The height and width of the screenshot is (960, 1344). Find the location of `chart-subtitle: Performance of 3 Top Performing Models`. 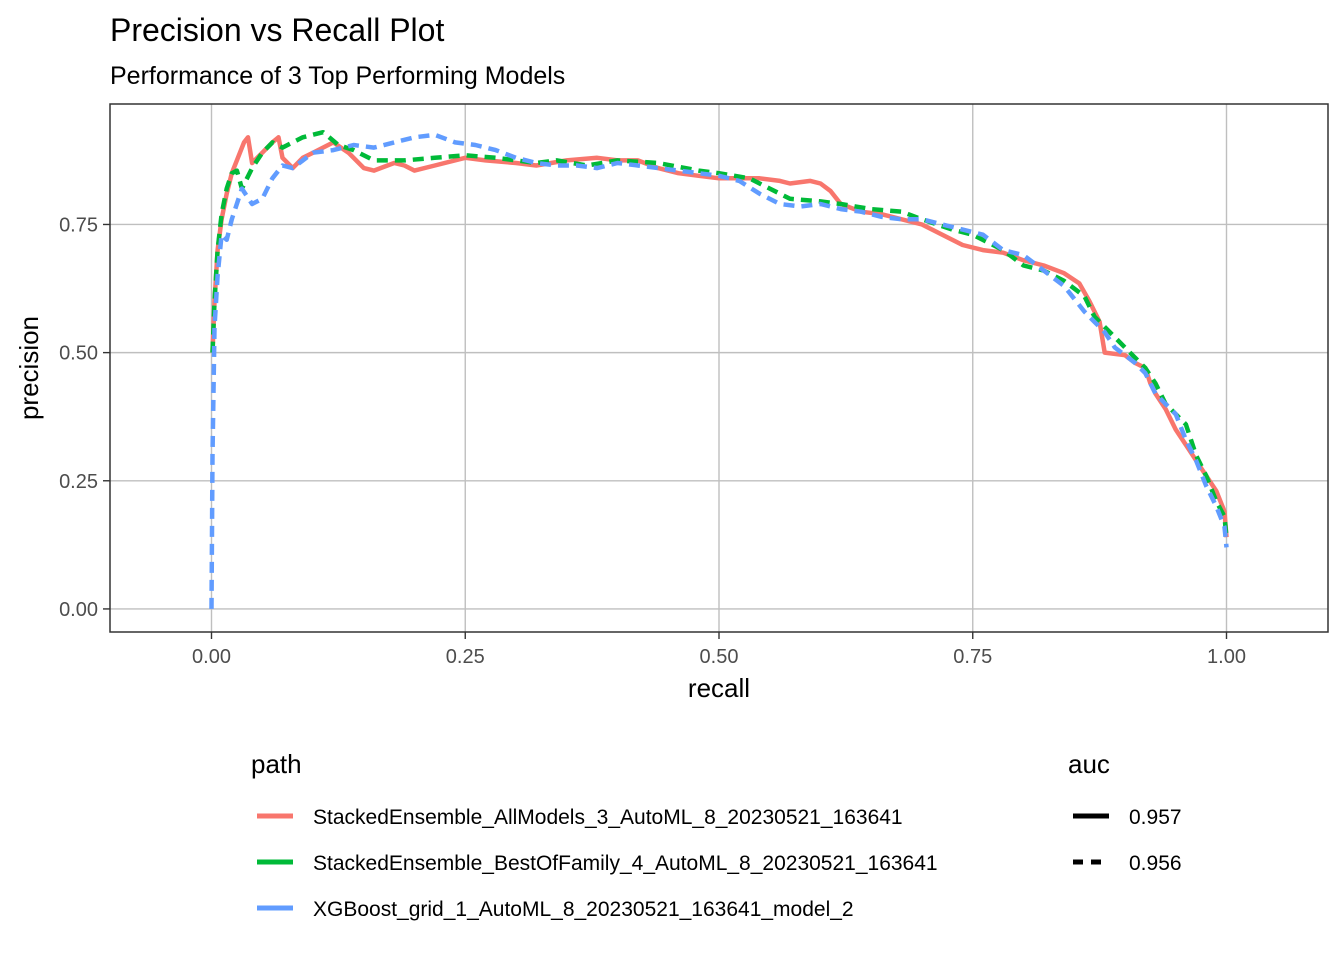

chart-subtitle: Performance of 3 Top Performing Models is located at coordinates (337, 76).